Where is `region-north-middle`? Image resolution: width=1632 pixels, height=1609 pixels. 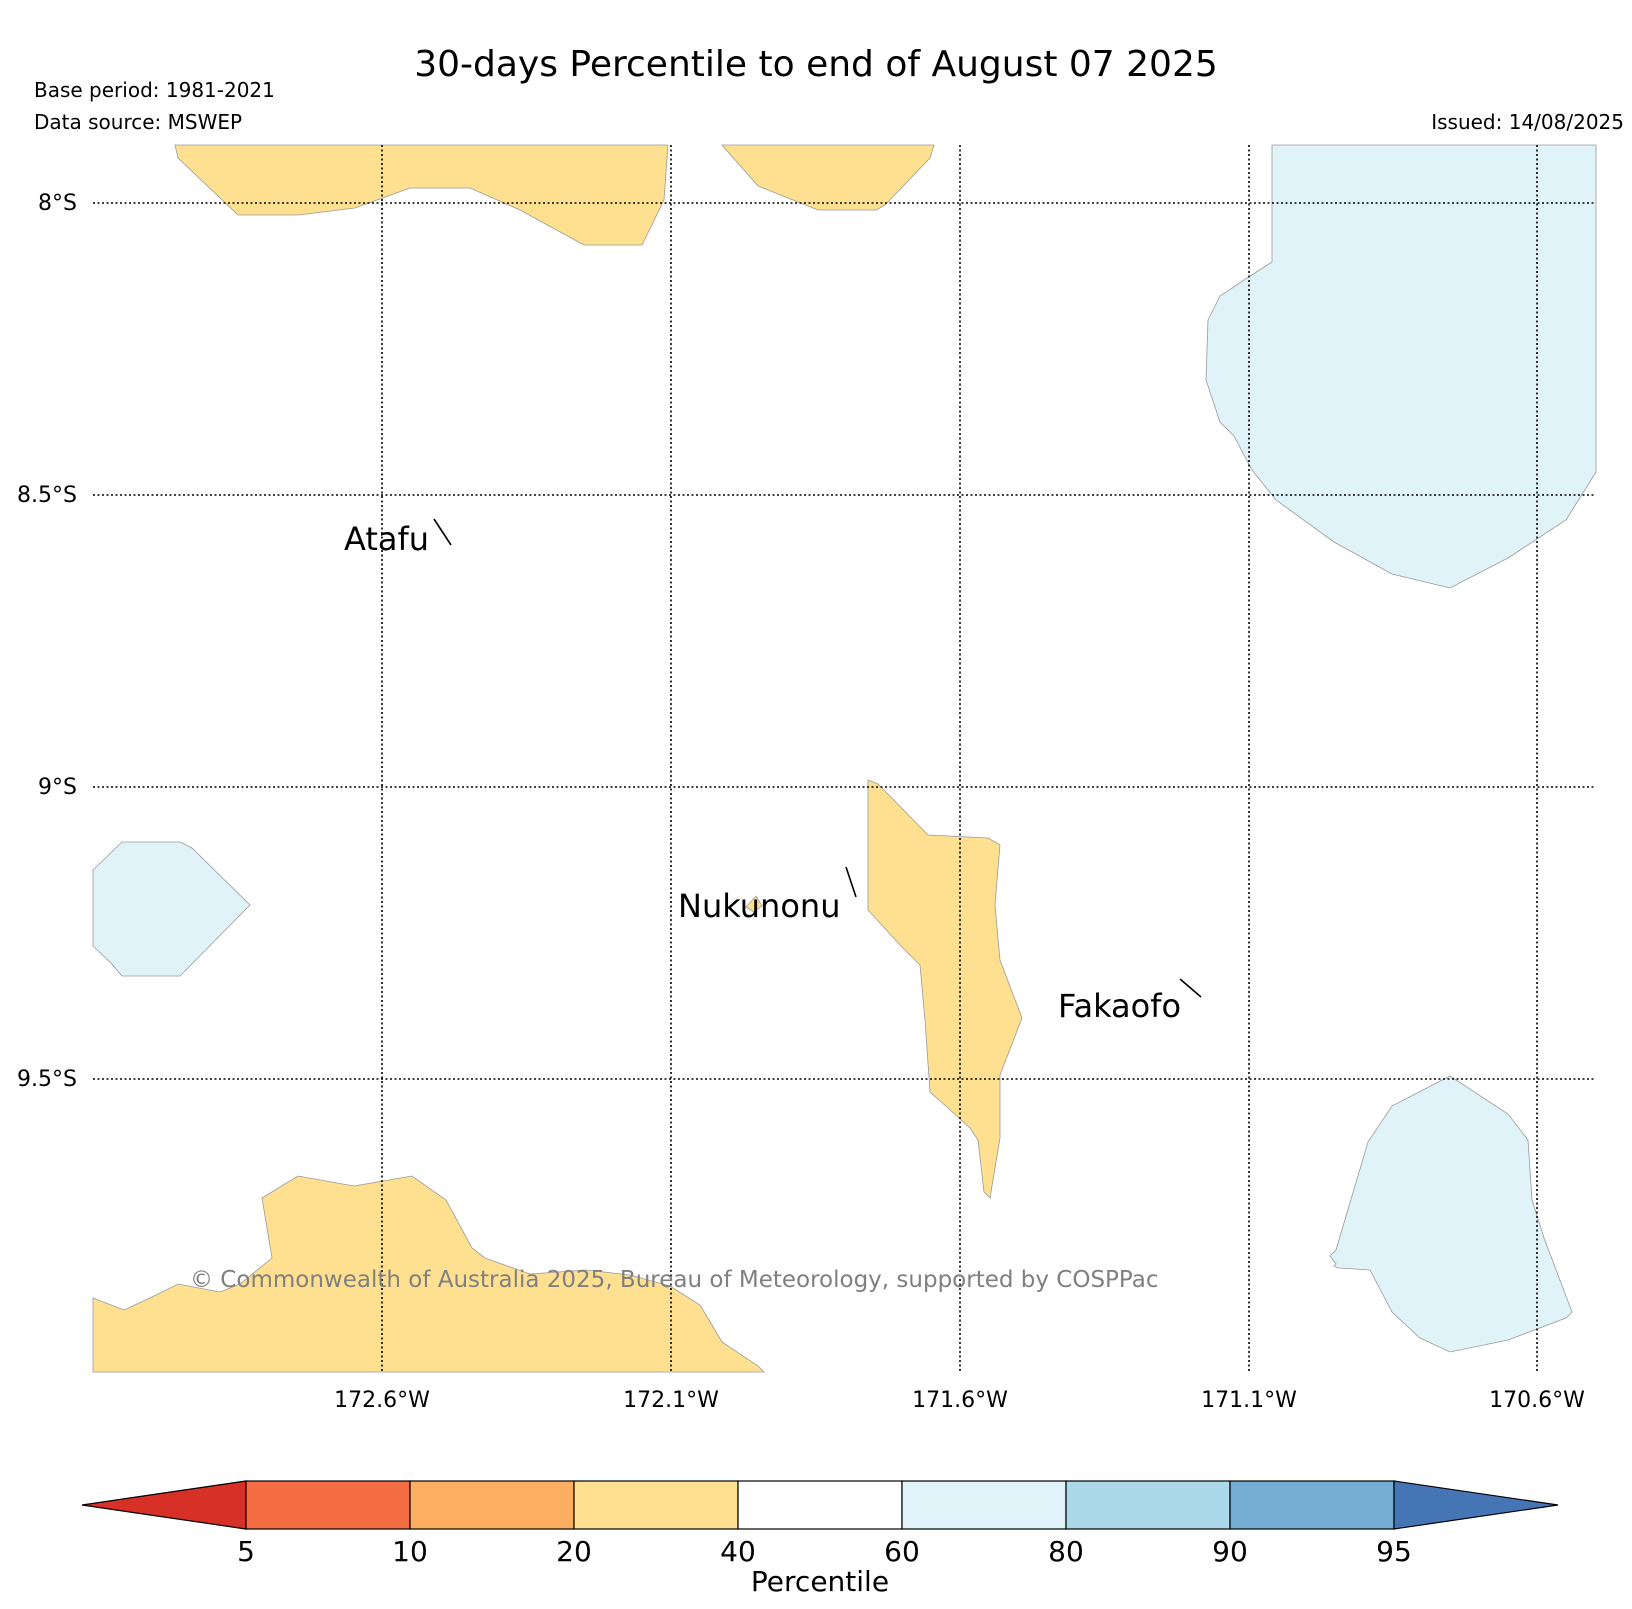 region-north-middle is located at coordinates (828, 177).